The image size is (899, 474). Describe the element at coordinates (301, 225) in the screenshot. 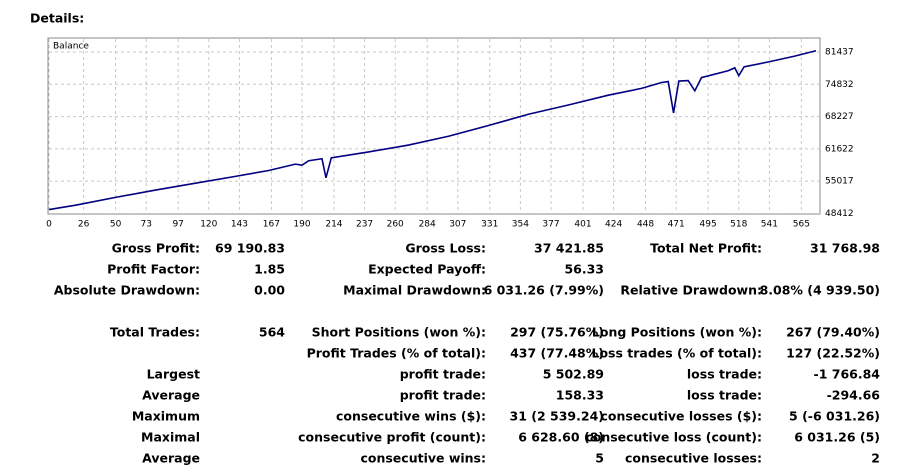

I see `x-tick-label: 190` at that location.